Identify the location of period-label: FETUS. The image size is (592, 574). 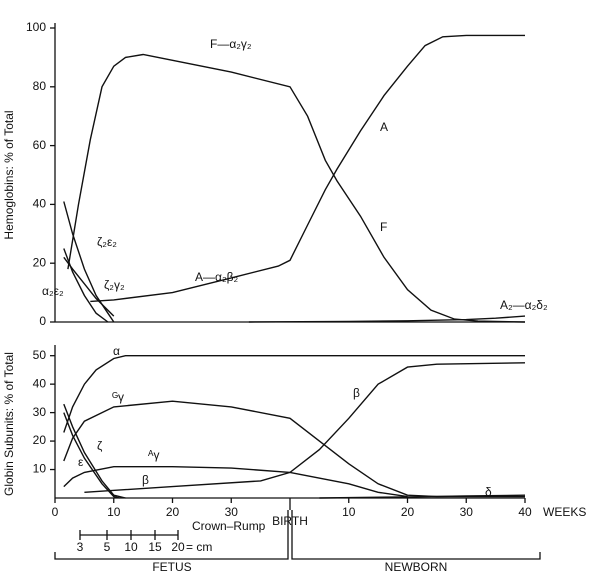
(171, 567).